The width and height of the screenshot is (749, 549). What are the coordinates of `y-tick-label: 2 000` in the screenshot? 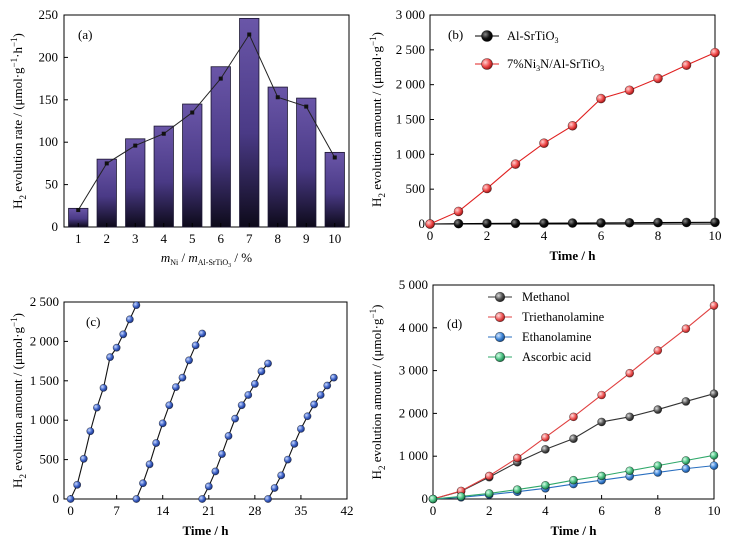 It's located at (44, 340).